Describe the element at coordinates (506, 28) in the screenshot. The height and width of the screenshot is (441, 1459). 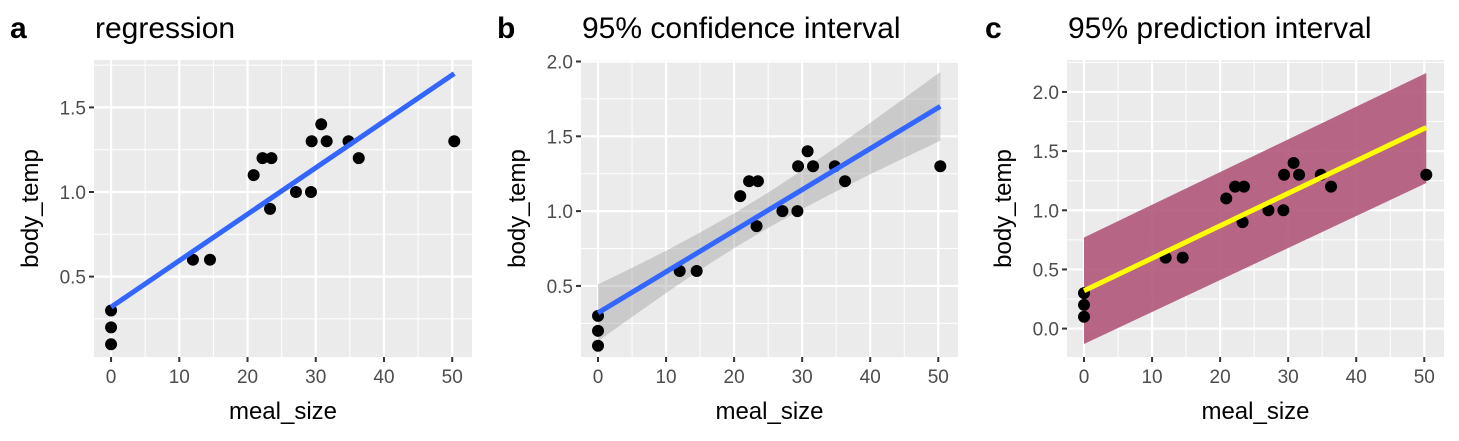
I see `panel-tag: b` at that location.